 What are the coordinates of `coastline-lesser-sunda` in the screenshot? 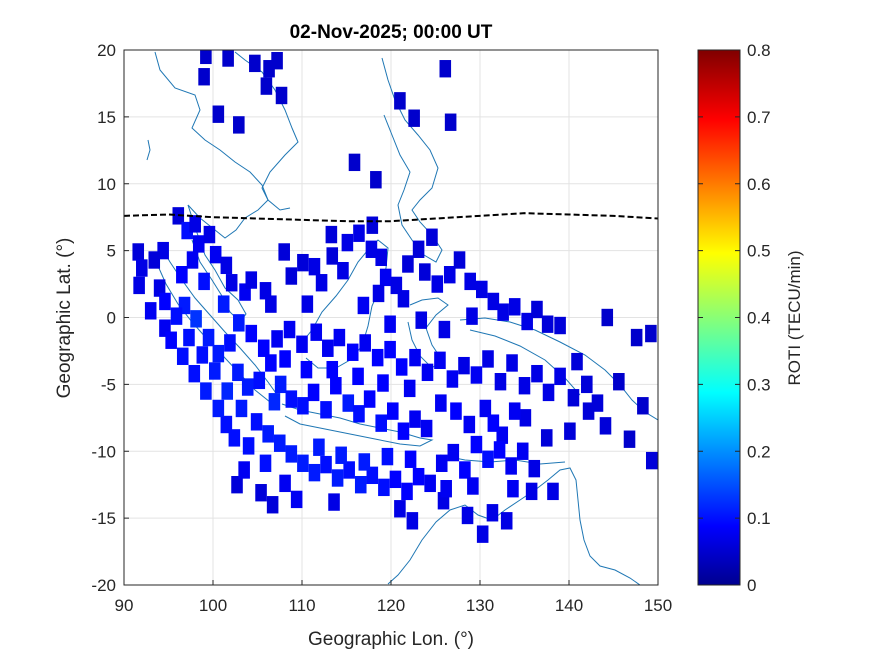 It's located at (502, 459).